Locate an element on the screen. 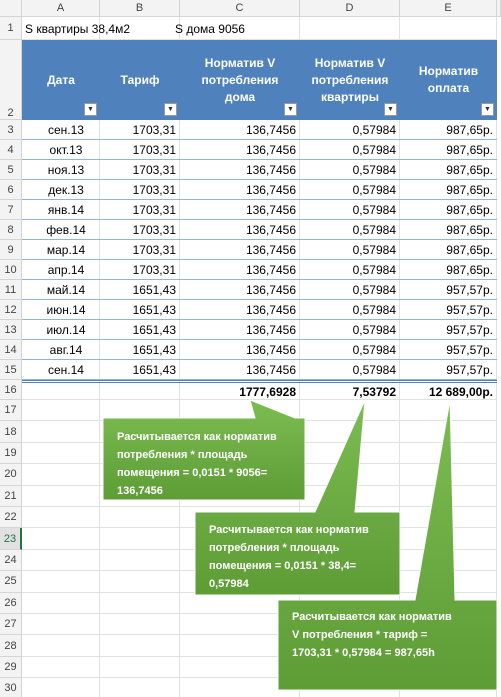 This screenshot has width=501, height=697. callout-box is located at coordinates (204, 450).